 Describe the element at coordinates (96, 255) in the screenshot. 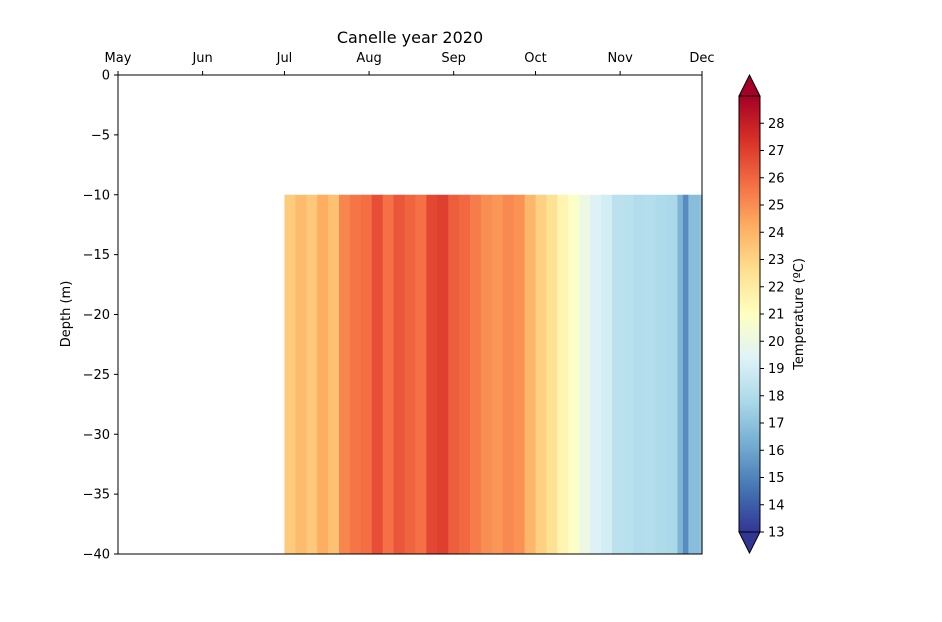

I see `y-tick-label: −15` at that location.